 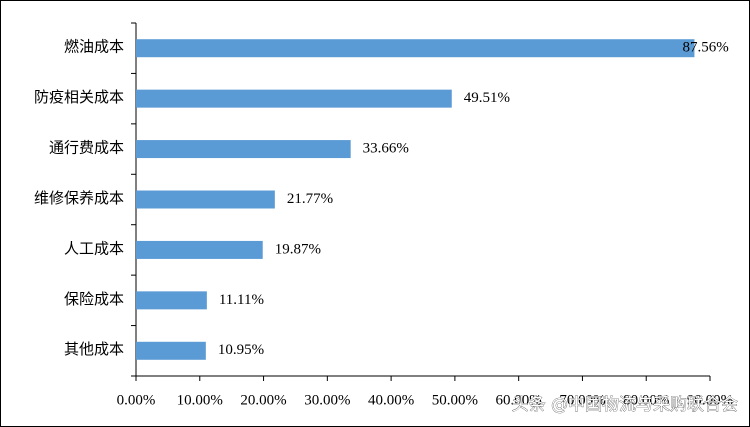 I want to click on value-label: 87.56%, so click(x=705, y=48).